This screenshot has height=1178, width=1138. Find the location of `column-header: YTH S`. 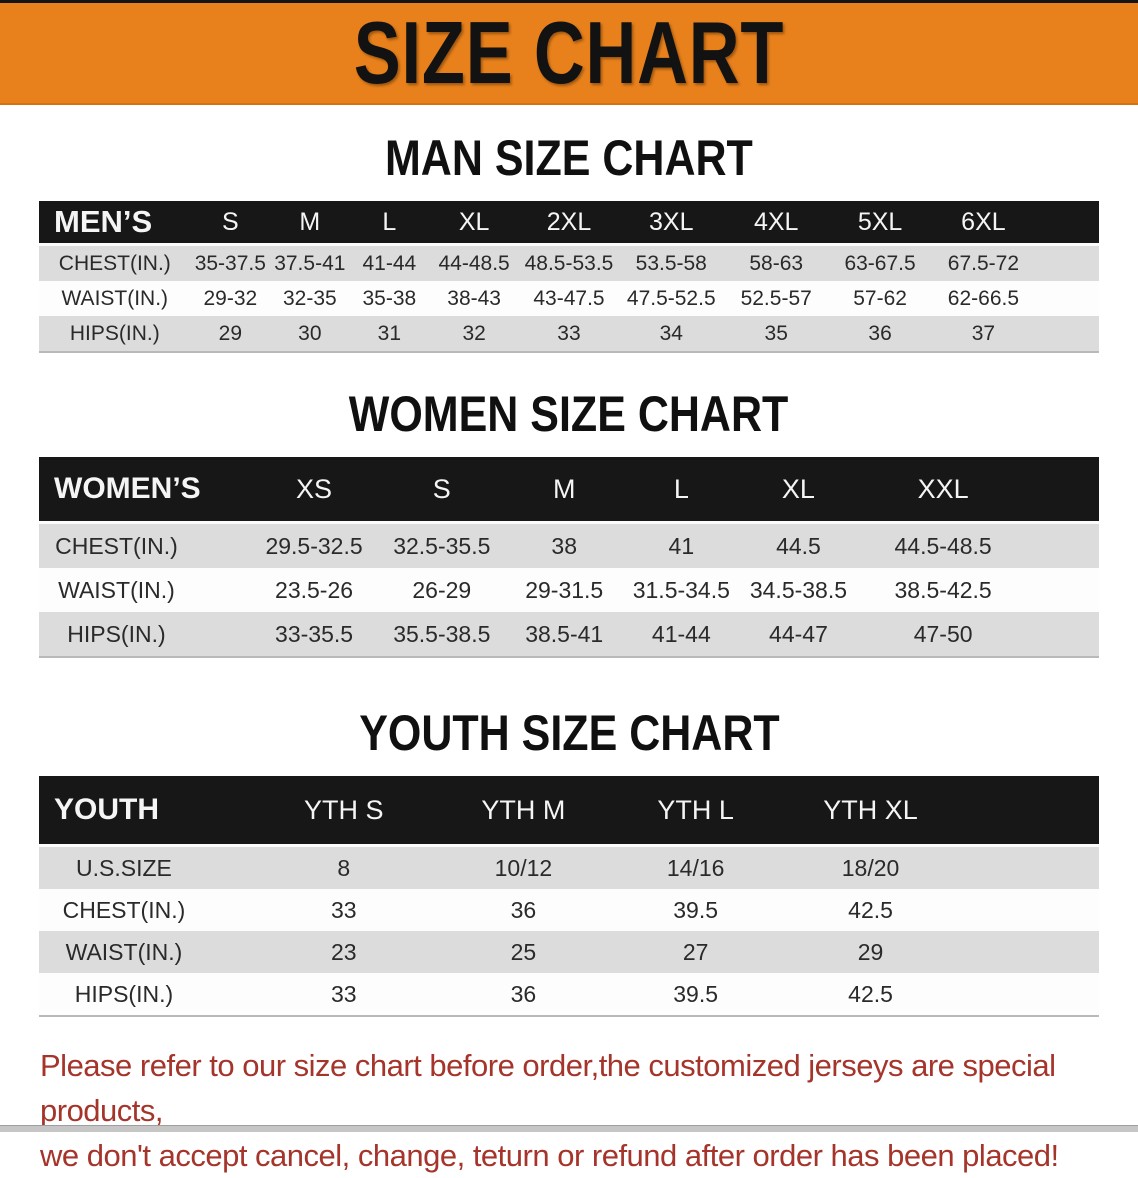

column-header: YTH S is located at coordinates (343, 811).